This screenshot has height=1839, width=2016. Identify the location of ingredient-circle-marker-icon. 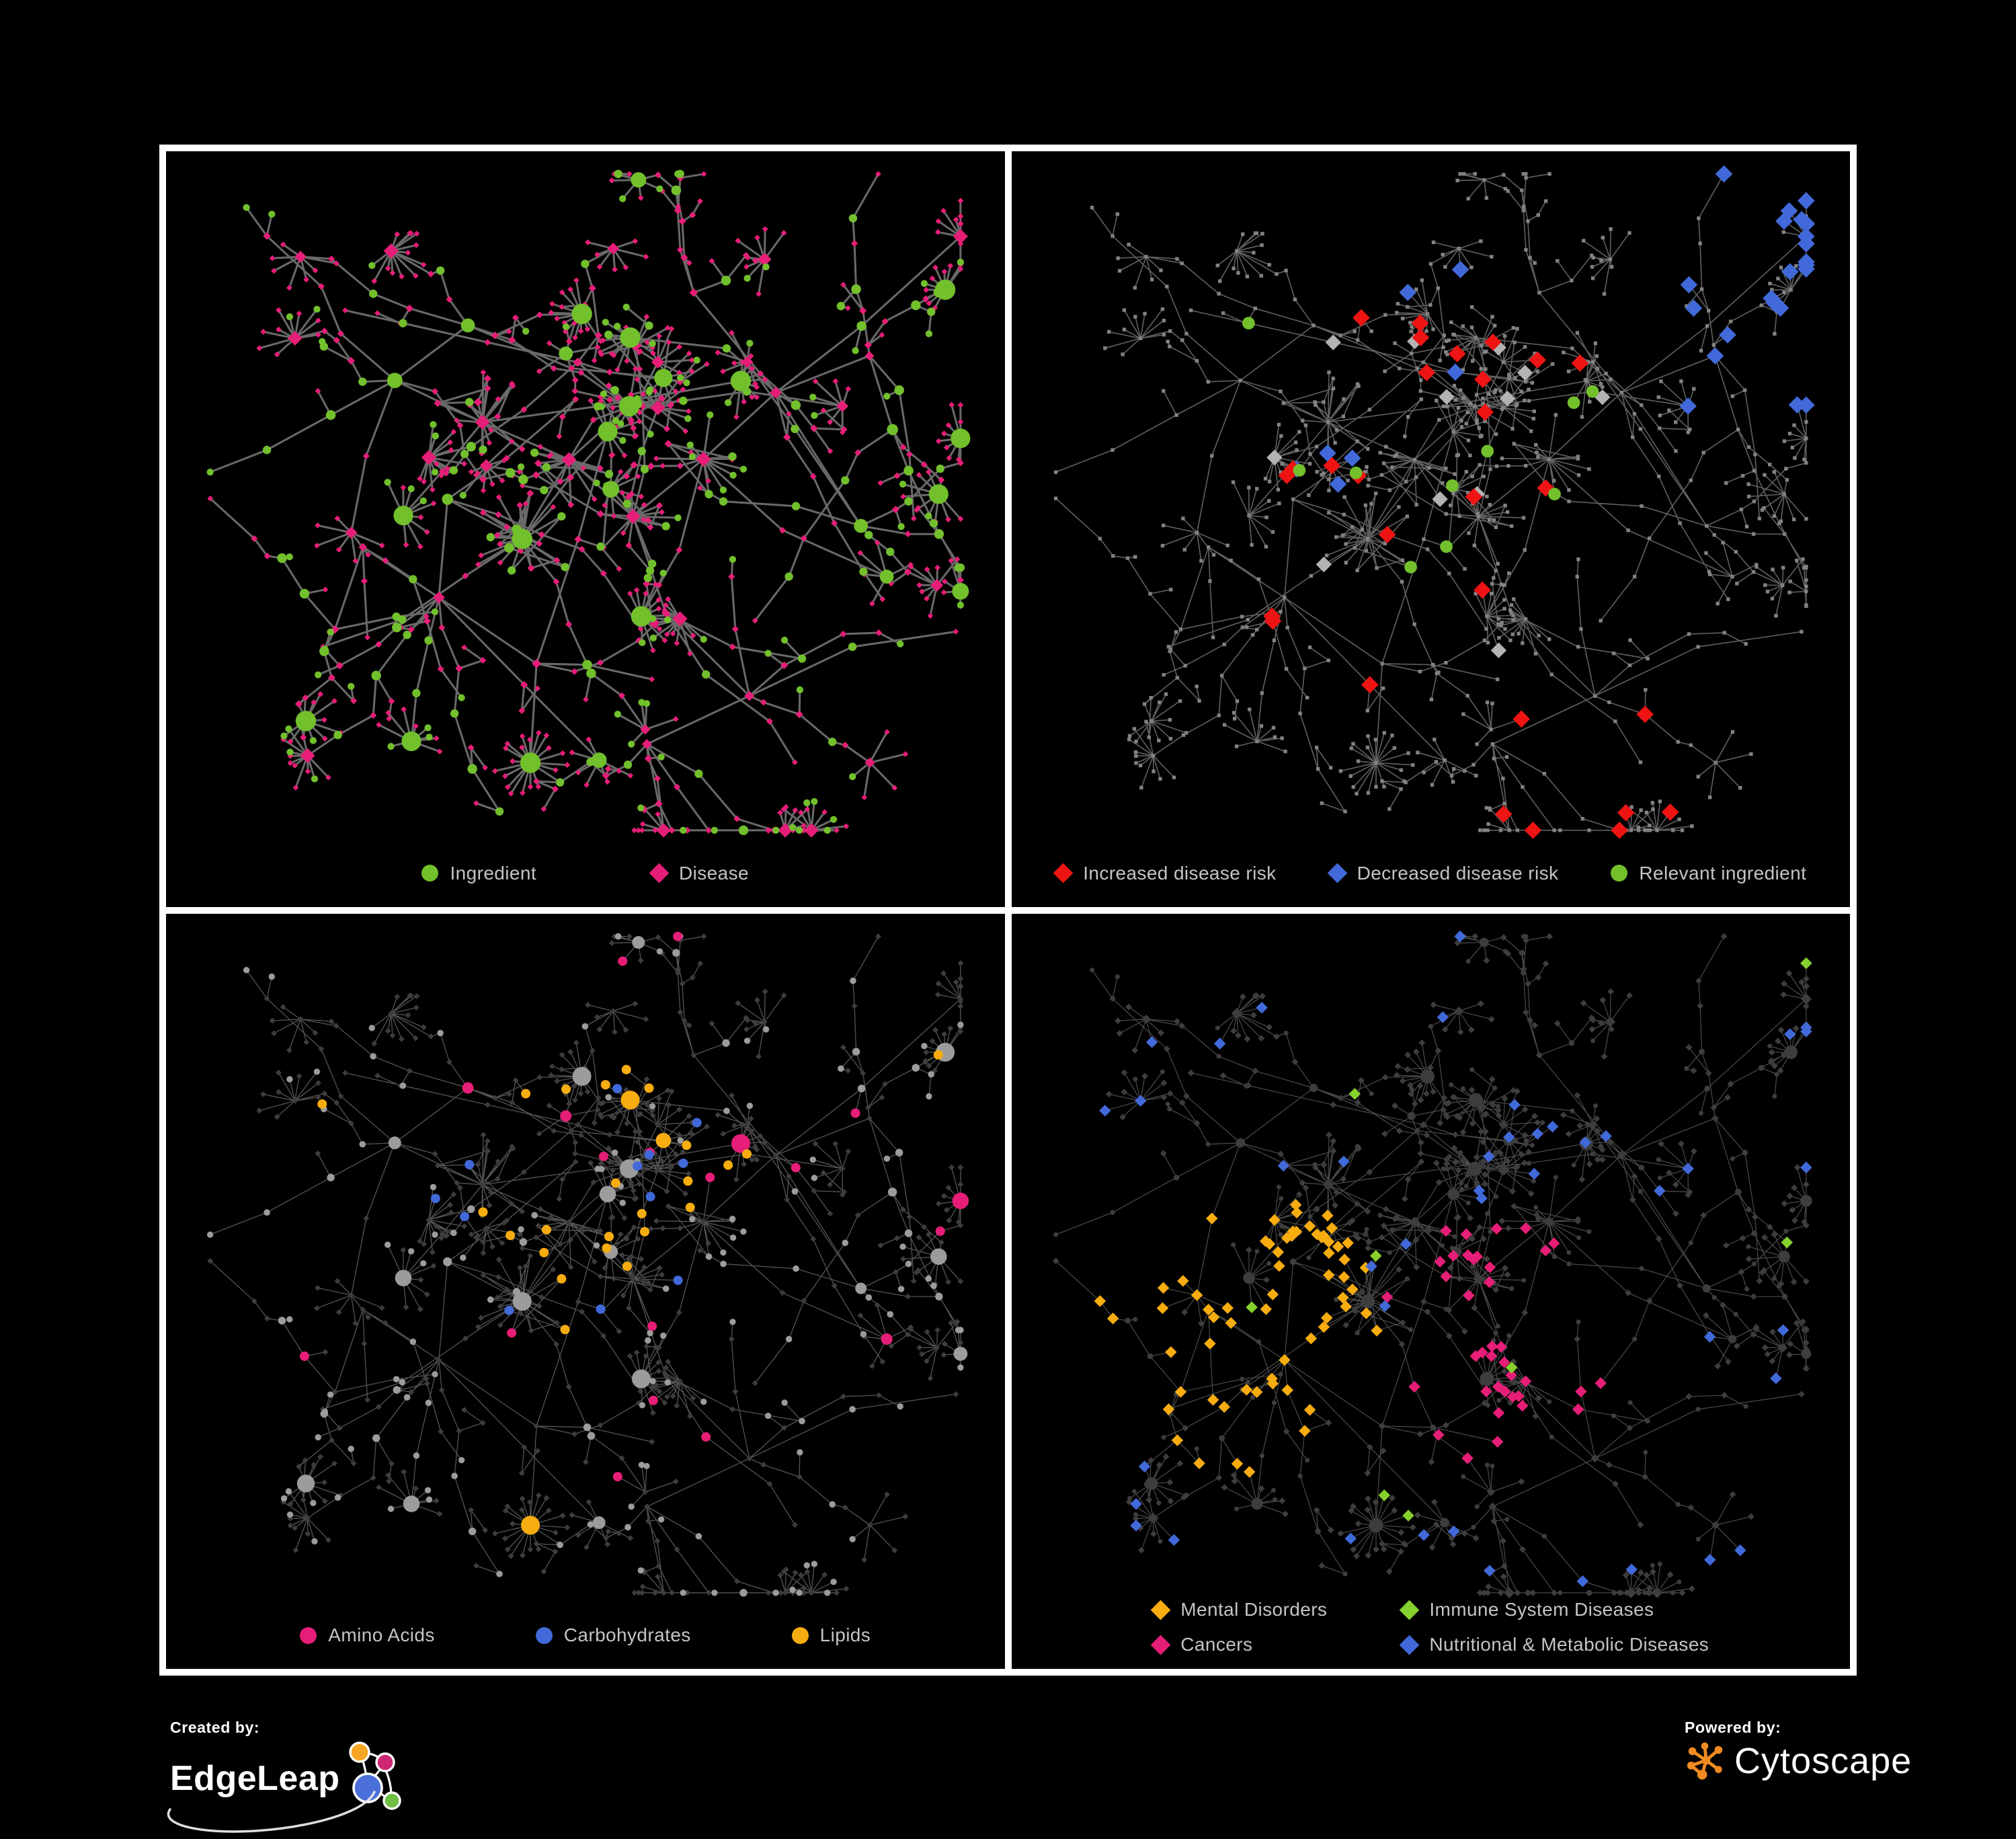
(430, 873).